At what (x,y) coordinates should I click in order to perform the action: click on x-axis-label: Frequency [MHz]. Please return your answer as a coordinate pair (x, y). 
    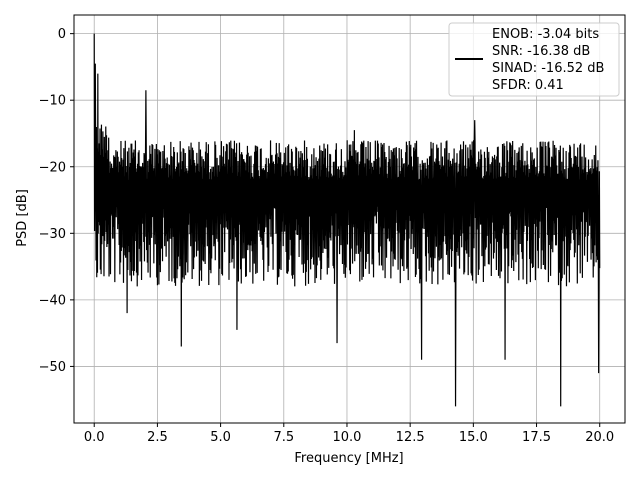
    Looking at the image, I should click on (348, 458).